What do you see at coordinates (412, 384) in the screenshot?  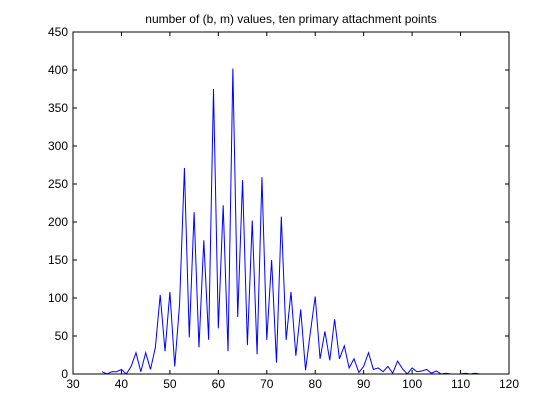 I see `x-tick-label: 100` at bounding box center [412, 384].